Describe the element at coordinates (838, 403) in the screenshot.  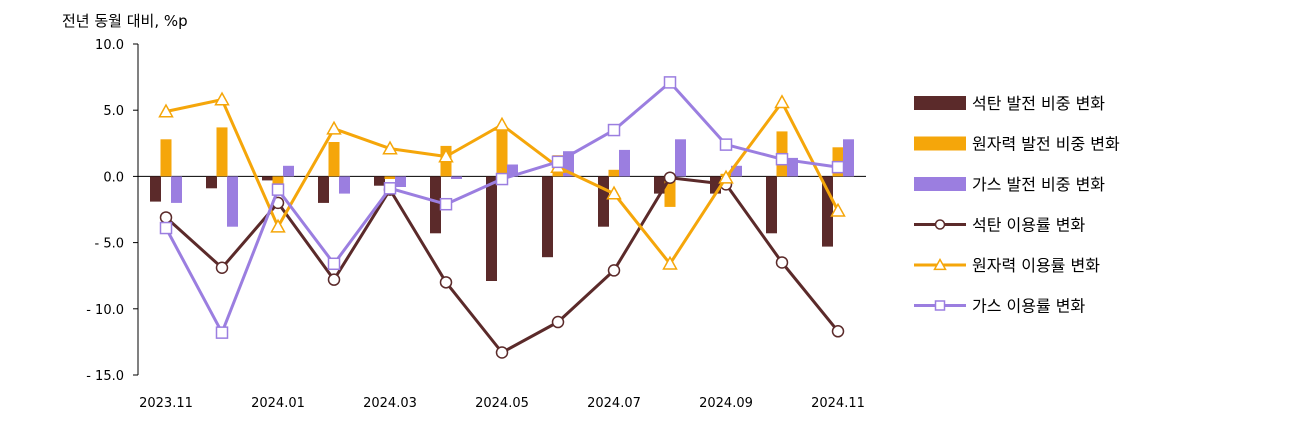
I see `x-tick-label: 2024.11` at that location.